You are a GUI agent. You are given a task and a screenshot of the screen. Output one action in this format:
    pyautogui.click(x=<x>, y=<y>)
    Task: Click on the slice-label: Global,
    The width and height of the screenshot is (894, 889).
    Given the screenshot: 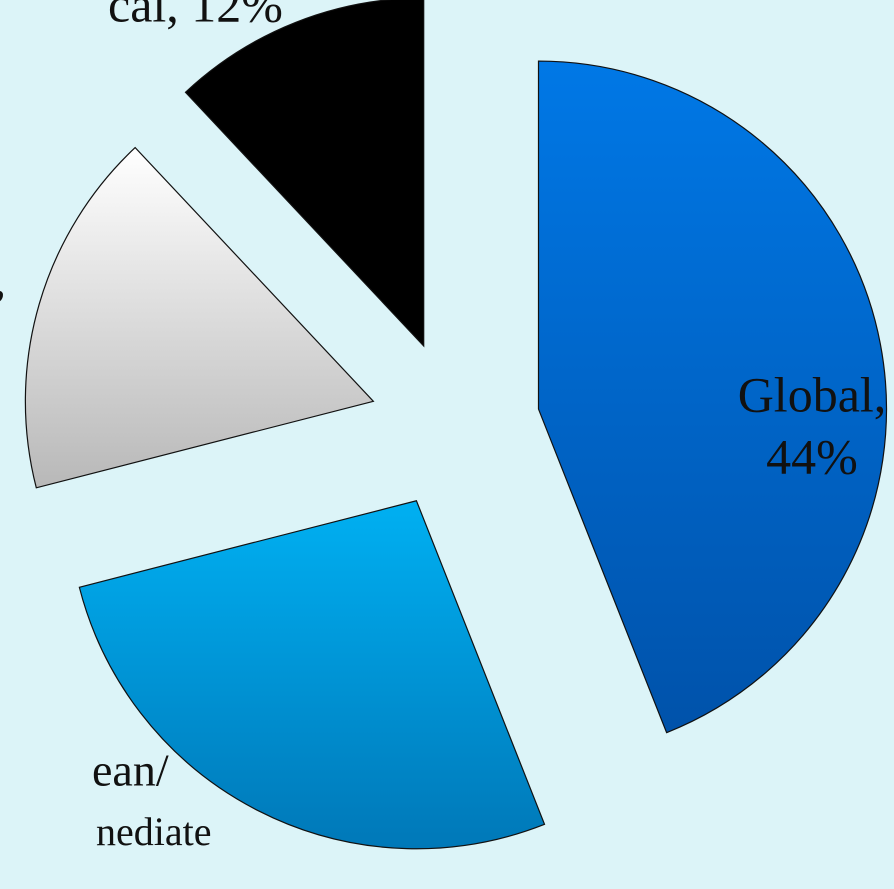 What is the action you would take?
    pyautogui.click(x=812, y=394)
    